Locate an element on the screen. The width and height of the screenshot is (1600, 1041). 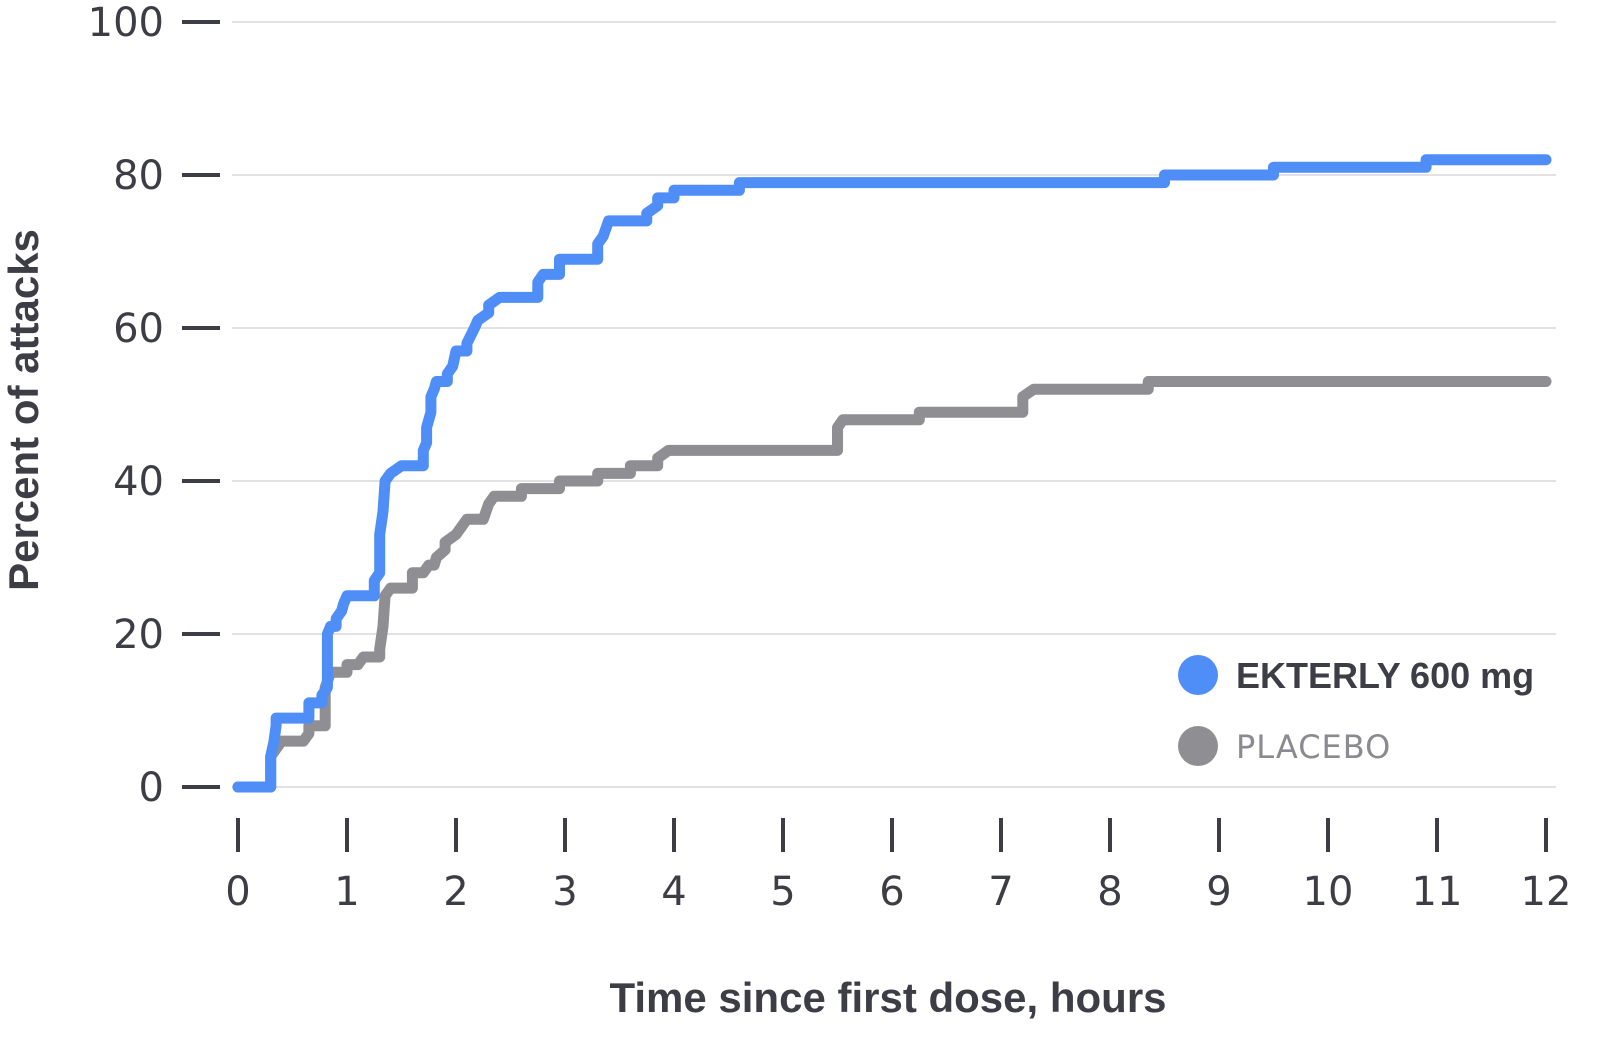
x-tick-label-6: 6 is located at coordinates (891, 892).